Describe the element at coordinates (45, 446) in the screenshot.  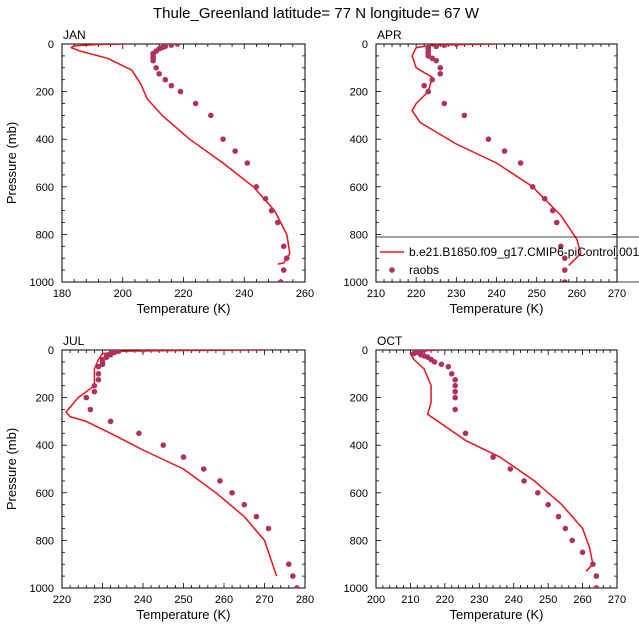
I see `y-tick-label: 400` at that location.